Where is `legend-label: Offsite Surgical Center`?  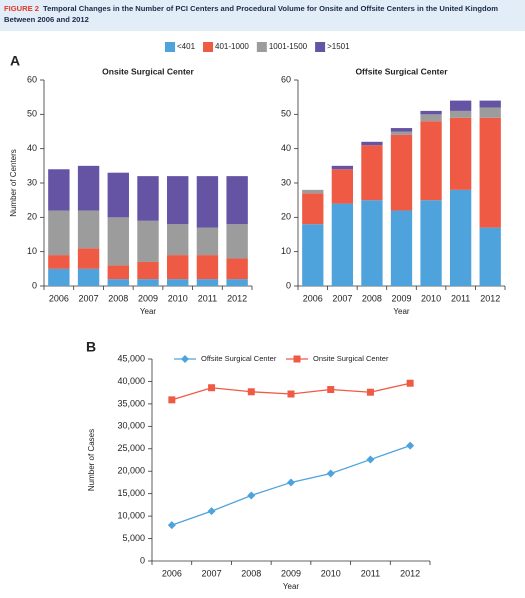 legend-label: Offsite Surgical Center is located at coordinates (239, 358).